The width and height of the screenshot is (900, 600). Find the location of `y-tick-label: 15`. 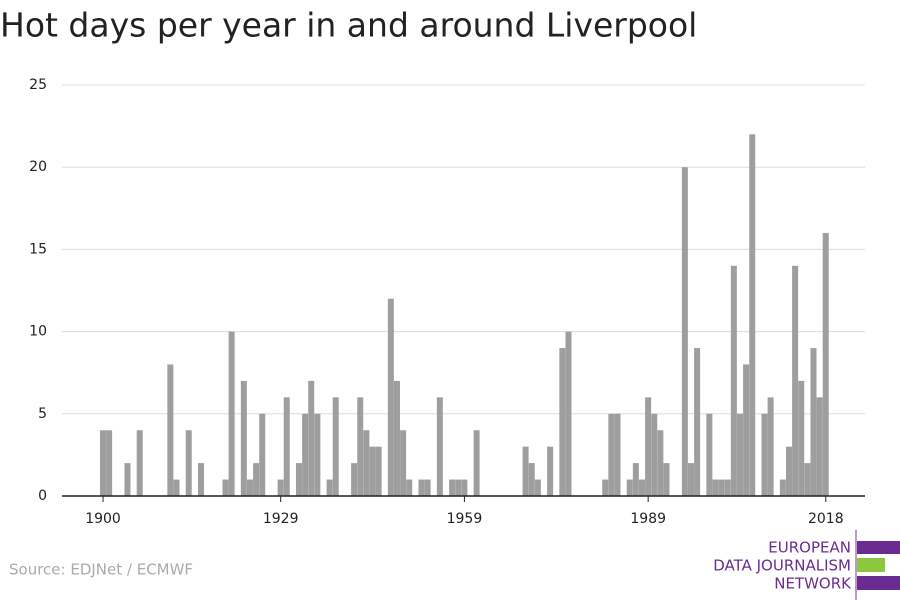

y-tick-label: 15 is located at coordinates (38, 249).